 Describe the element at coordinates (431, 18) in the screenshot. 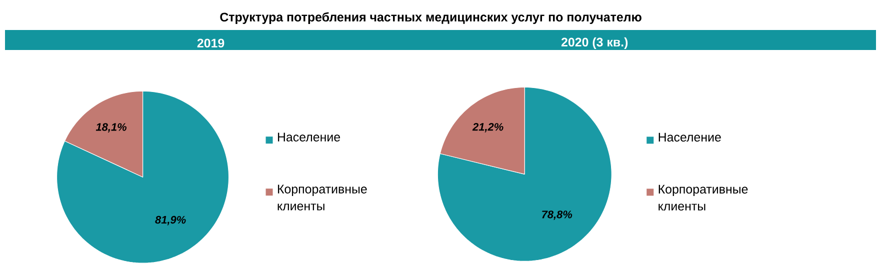

I see `text: Структура потребления частных медицинских услуг по получателю` at that location.